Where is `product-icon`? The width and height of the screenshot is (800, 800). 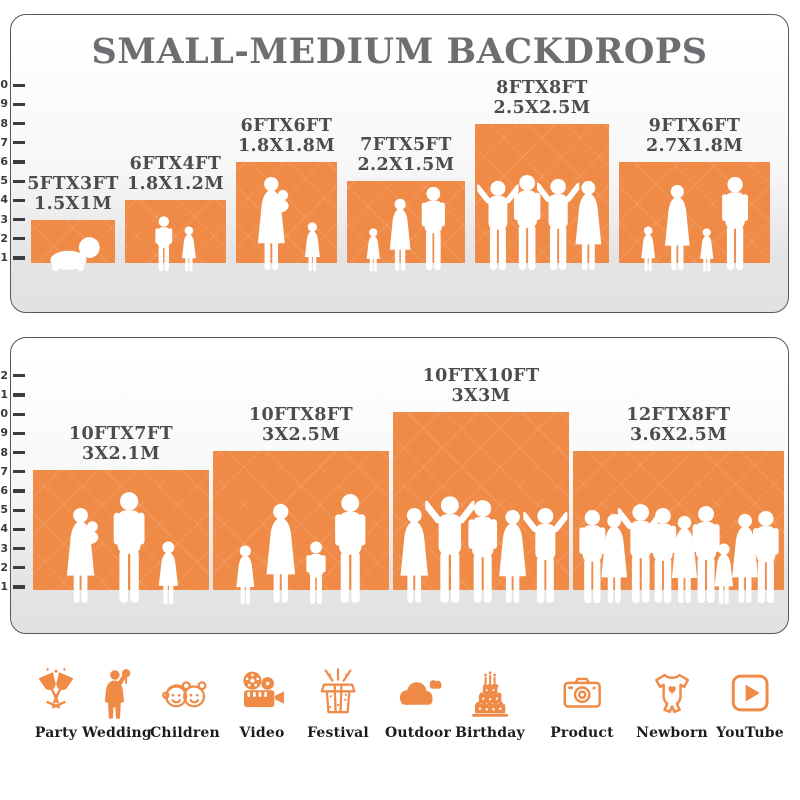 product-icon is located at coordinates (582, 693).